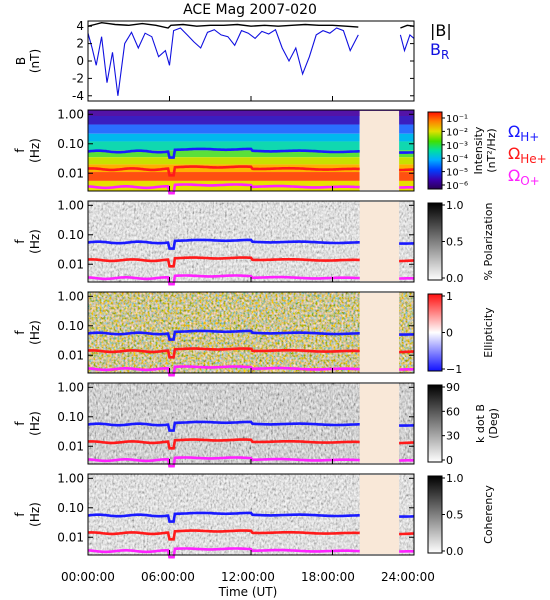 This screenshot has width=550, height=600. Describe the element at coordinates (457, 159) in the screenshot. I see `colorbar-tick-label: 10⁻⁴` at that location.